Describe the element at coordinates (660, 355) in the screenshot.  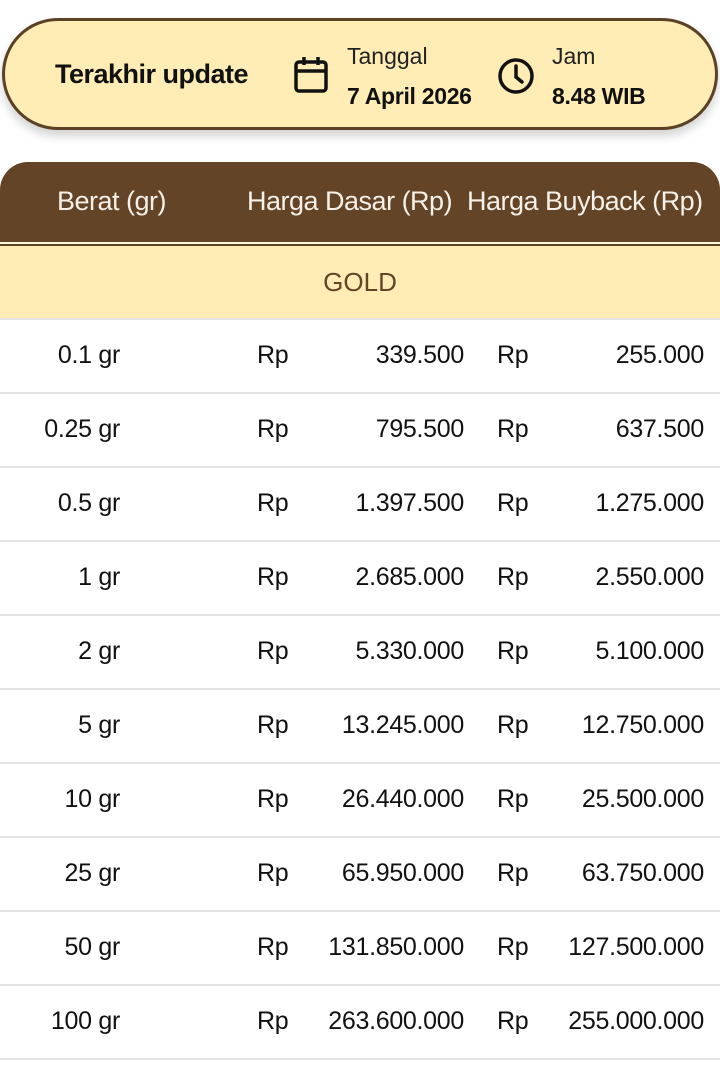
I see `buyback-price-cell: 255.000` at that location.